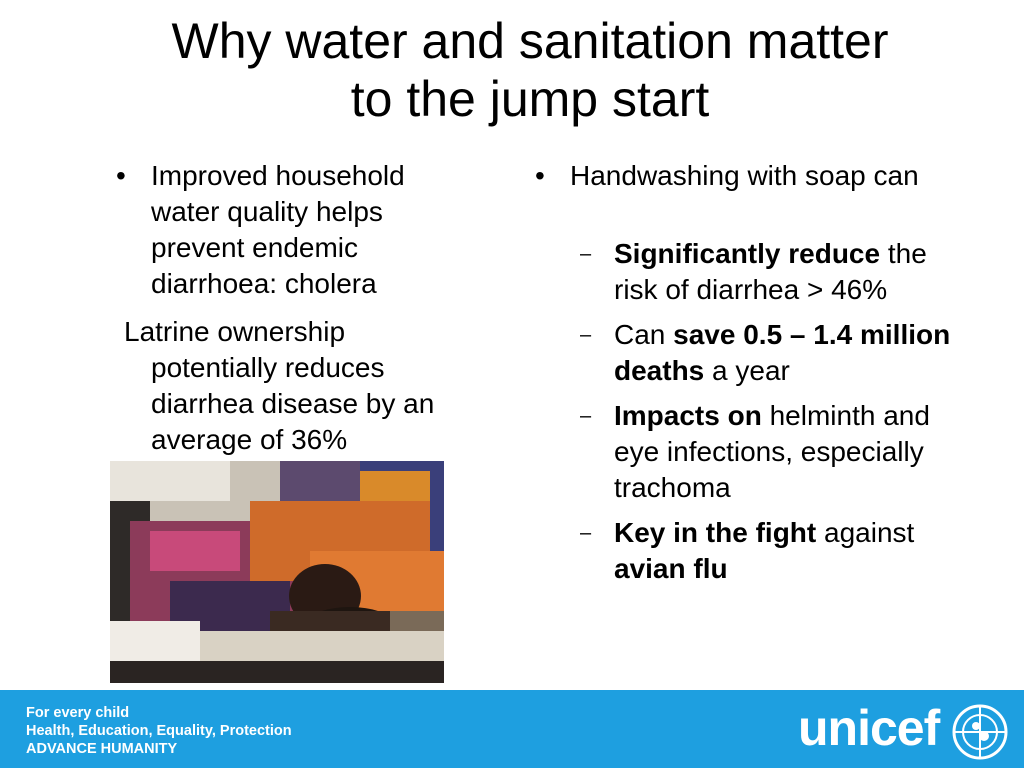 Image resolution: width=1024 pixels, height=768 pixels. Describe the element at coordinates (715, 532) in the screenshot. I see `sub-item-4-bold-1: Key in the fight` at that location.